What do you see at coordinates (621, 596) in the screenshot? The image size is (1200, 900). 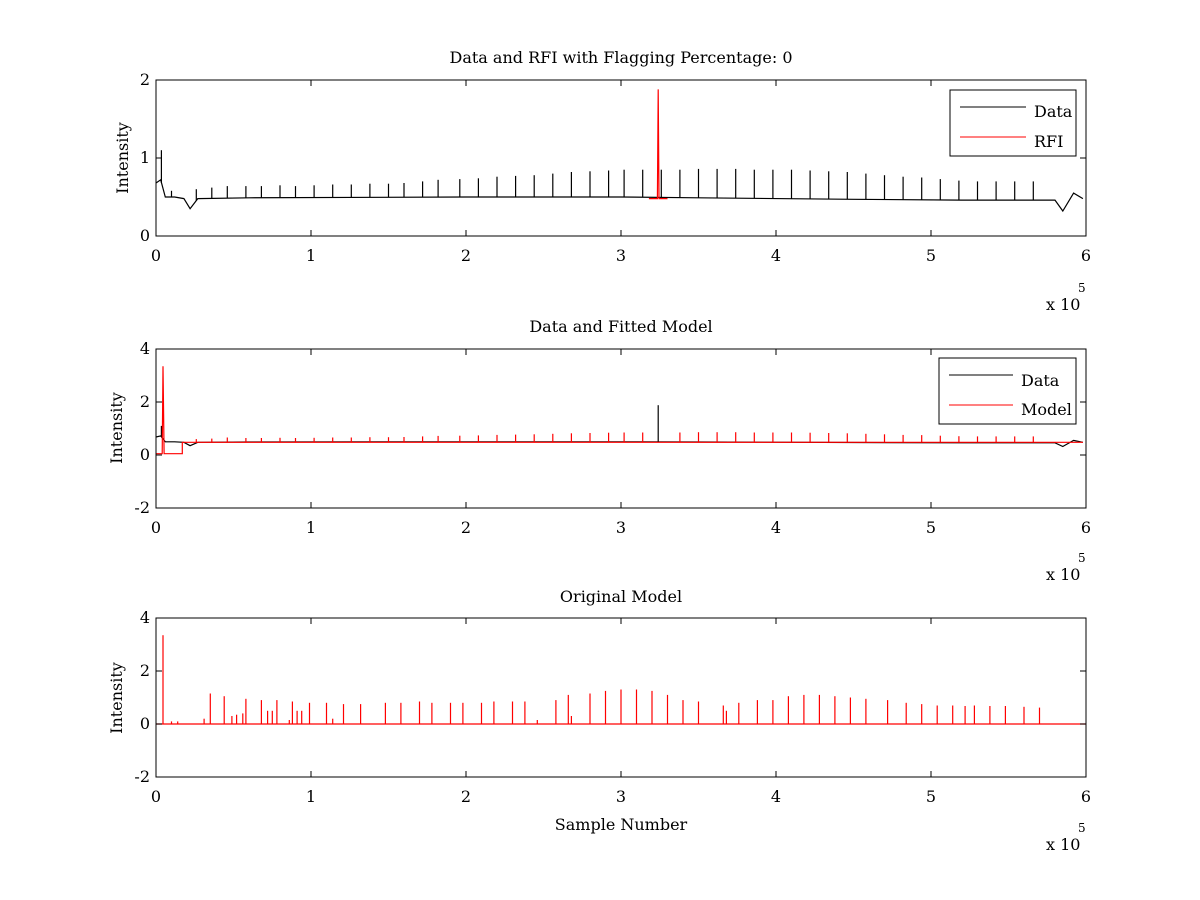 I see `panel-3-title: Original Model` at bounding box center [621, 596].